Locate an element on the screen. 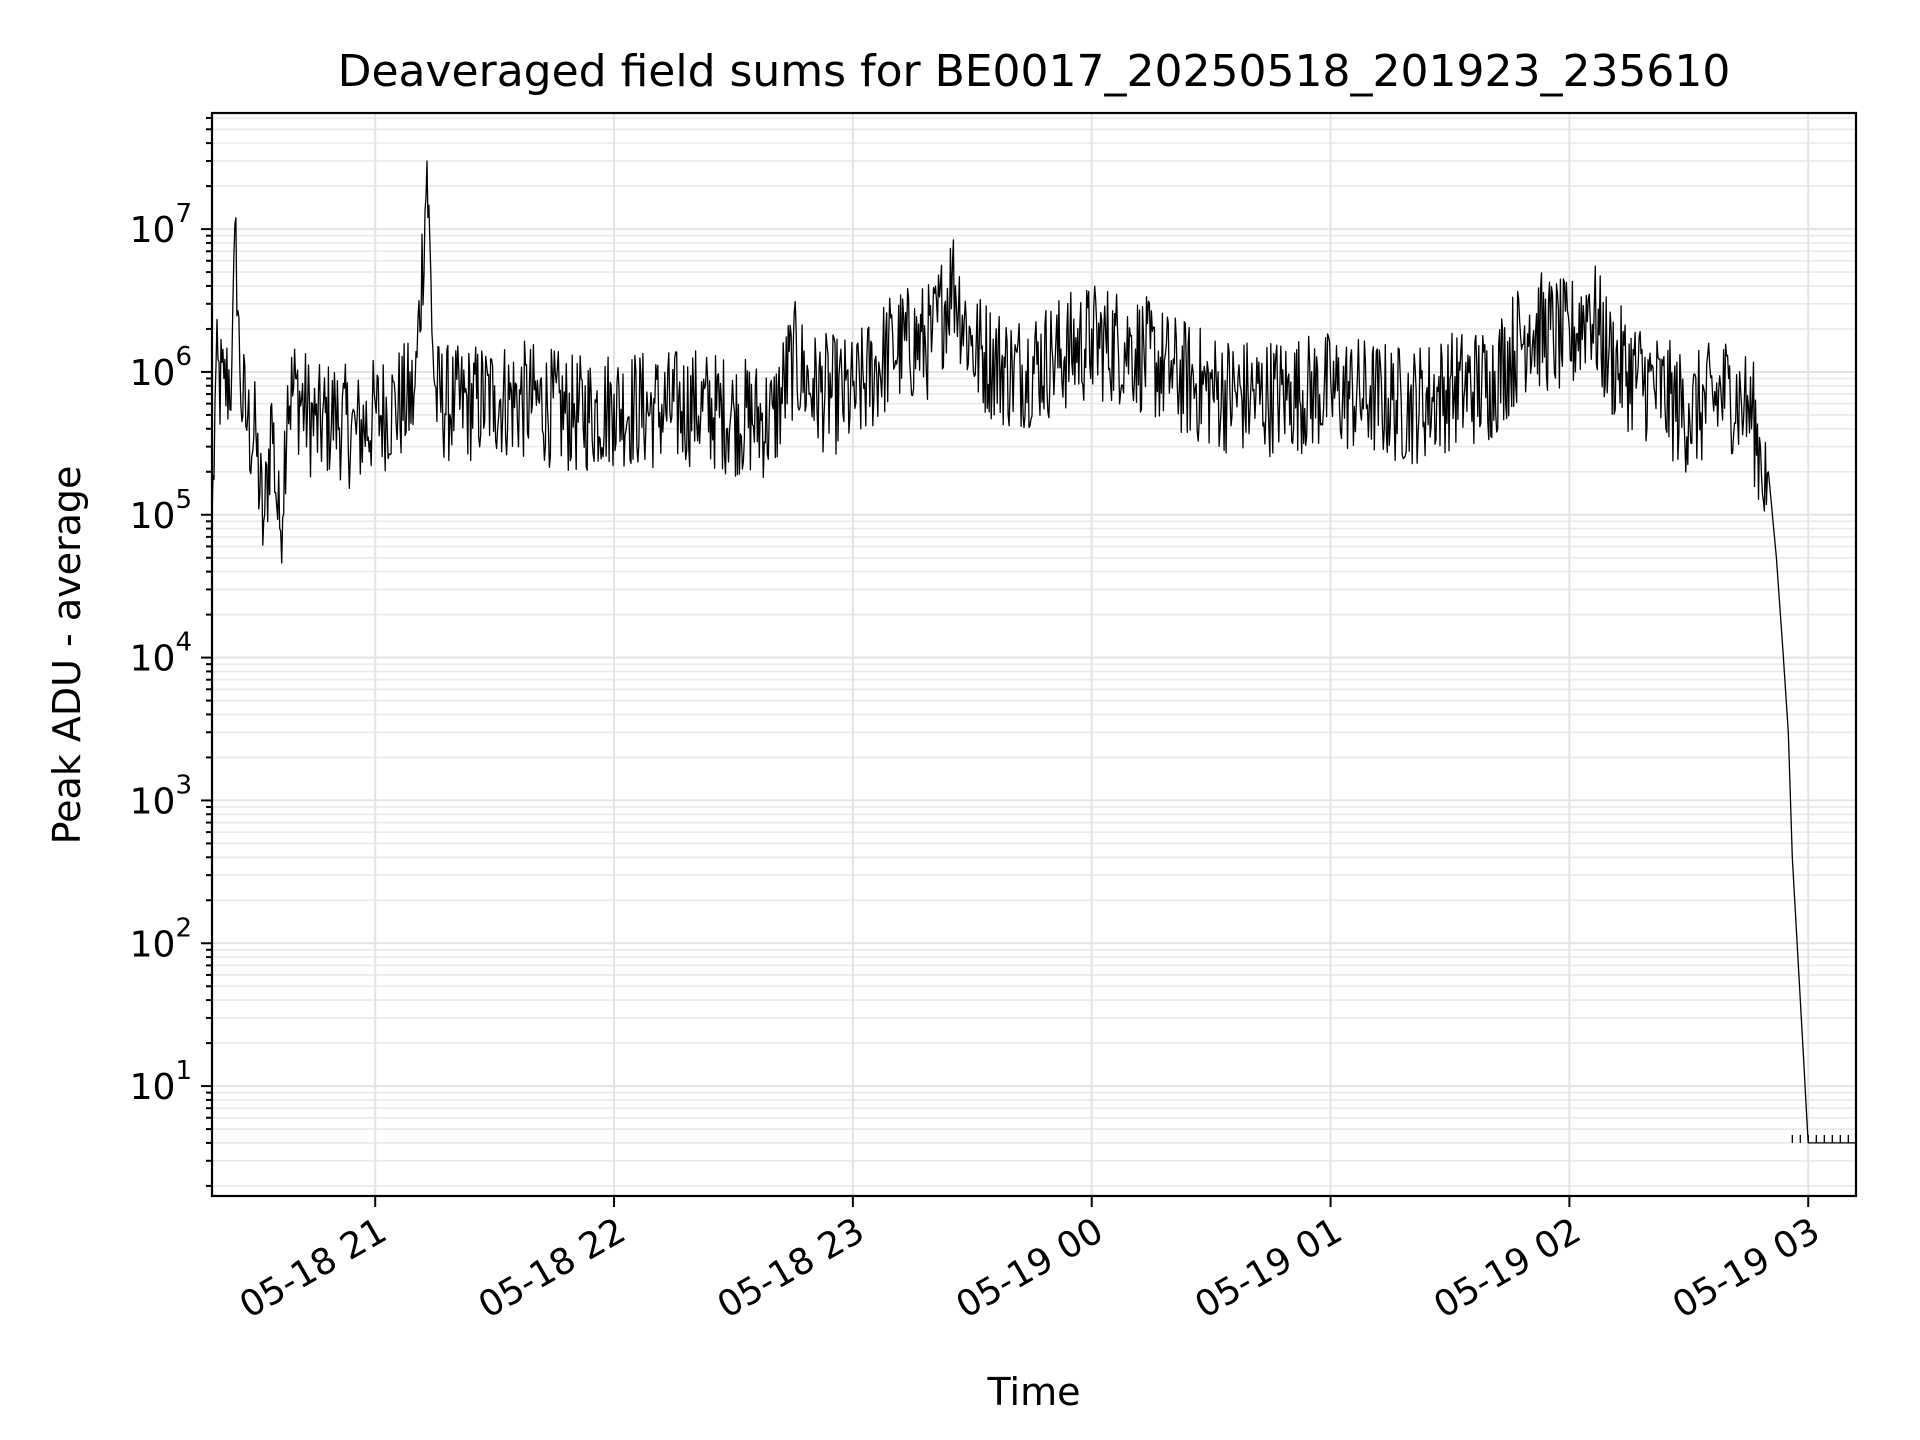 The image size is (1920, 1440). x-tick-label: 05-19 01 is located at coordinates (1268, 1268).